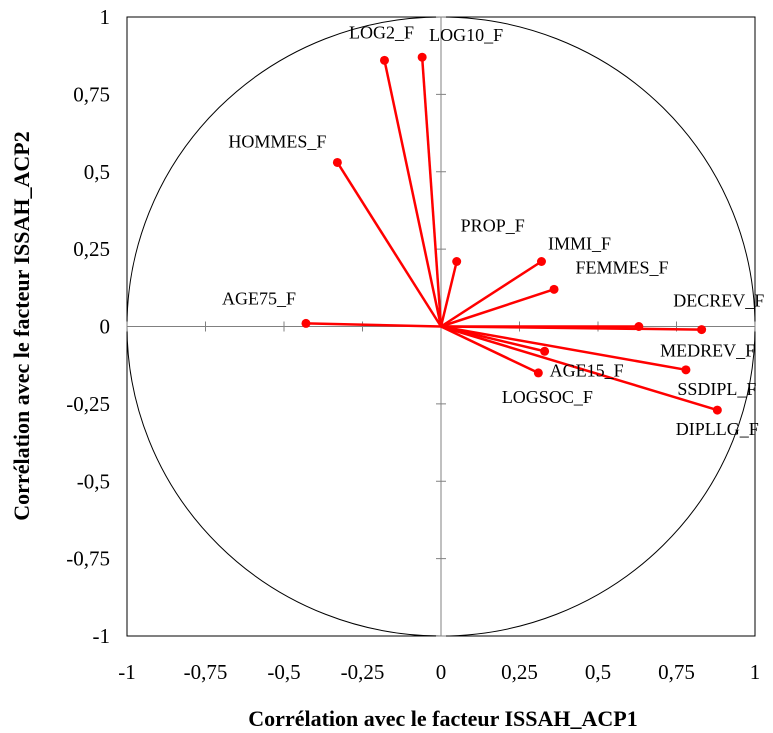 The width and height of the screenshot is (773, 733). What do you see at coordinates (422, 57) in the screenshot?
I see `vector-point-log10-f` at bounding box center [422, 57].